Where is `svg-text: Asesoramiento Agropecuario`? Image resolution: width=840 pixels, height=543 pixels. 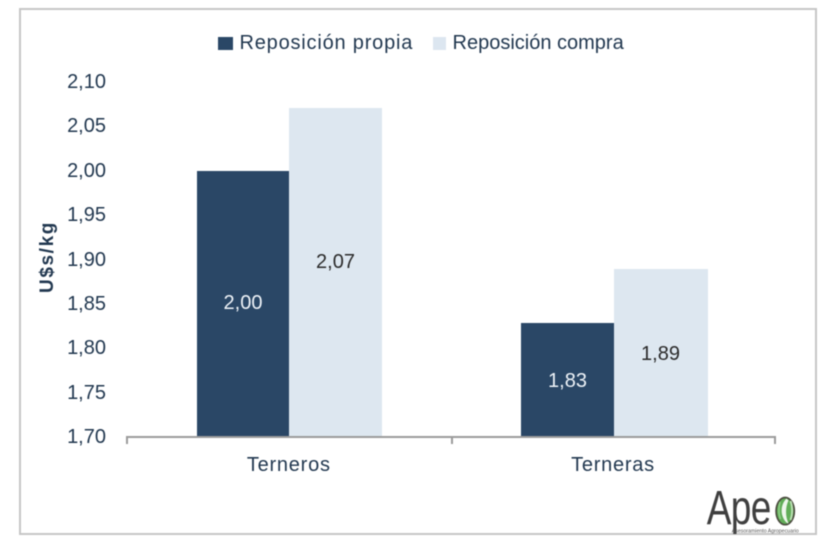 svg-text: Asesoramiento Agropecuario is located at coordinates (765, 531).